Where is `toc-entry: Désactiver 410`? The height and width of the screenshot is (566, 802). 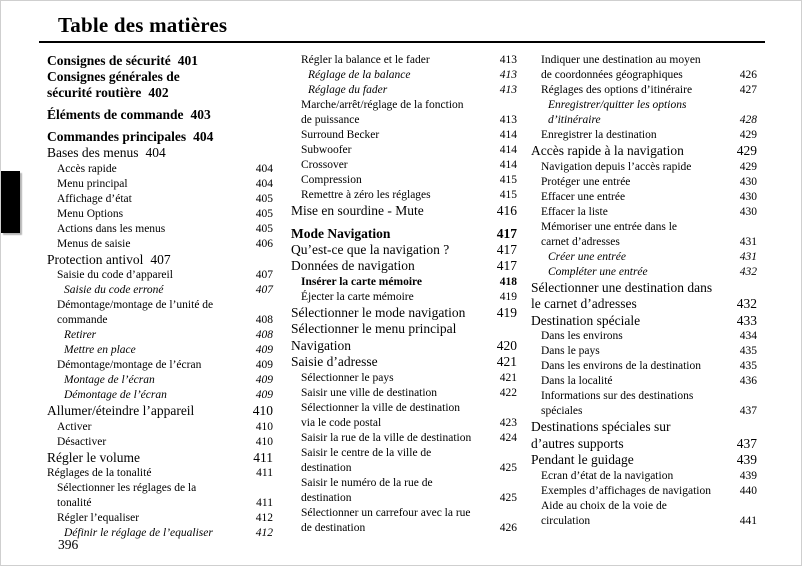 toc-entry: Désactiver 410 is located at coordinates (160, 442).